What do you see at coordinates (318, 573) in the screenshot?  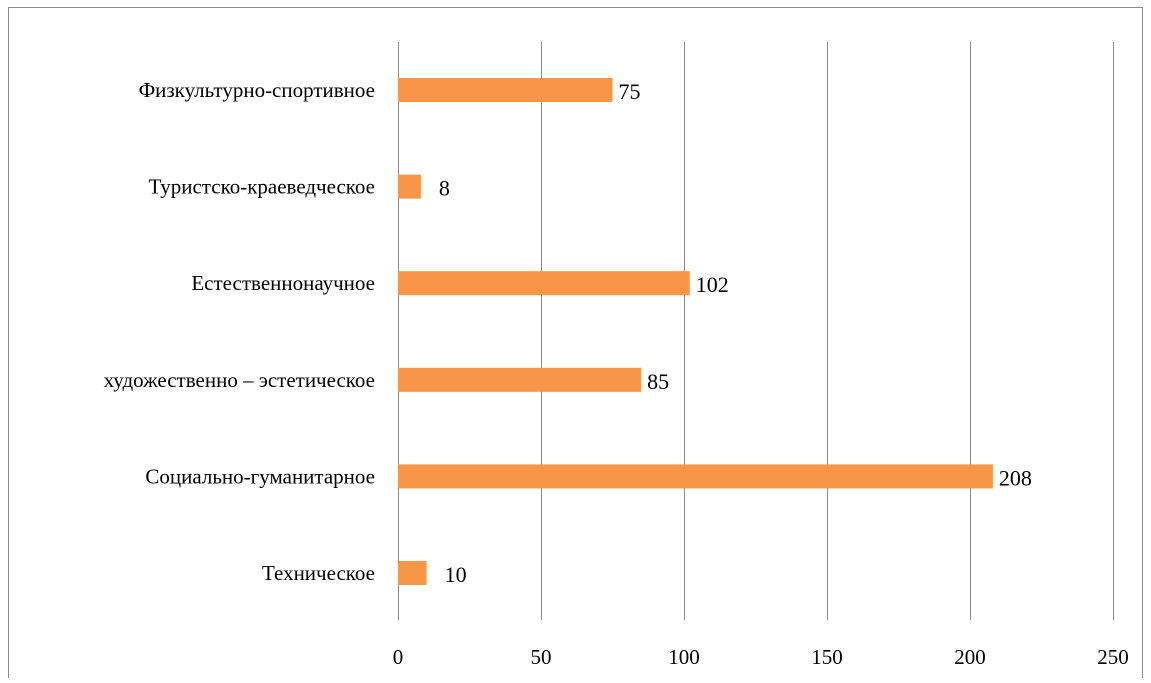 I see `category-label: Техническое` at bounding box center [318, 573].